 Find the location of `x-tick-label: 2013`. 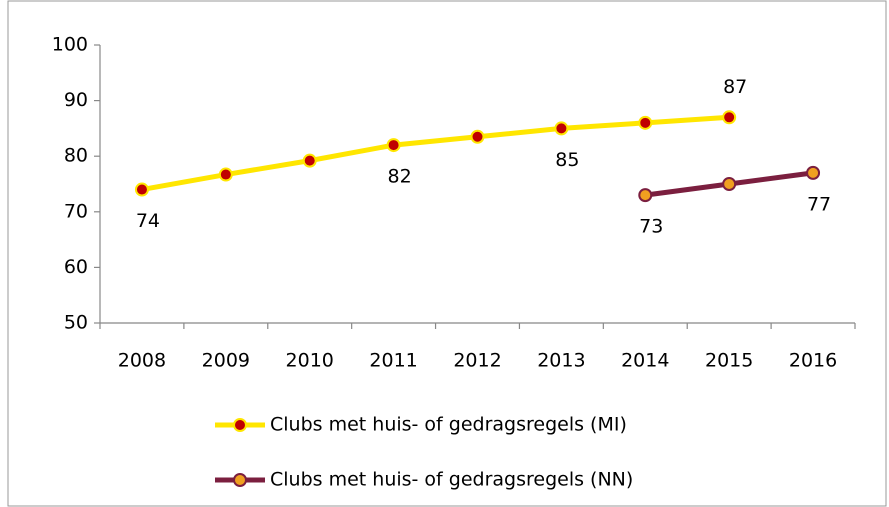

x-tick-label: 2013 is located at coordinates (561, 361).